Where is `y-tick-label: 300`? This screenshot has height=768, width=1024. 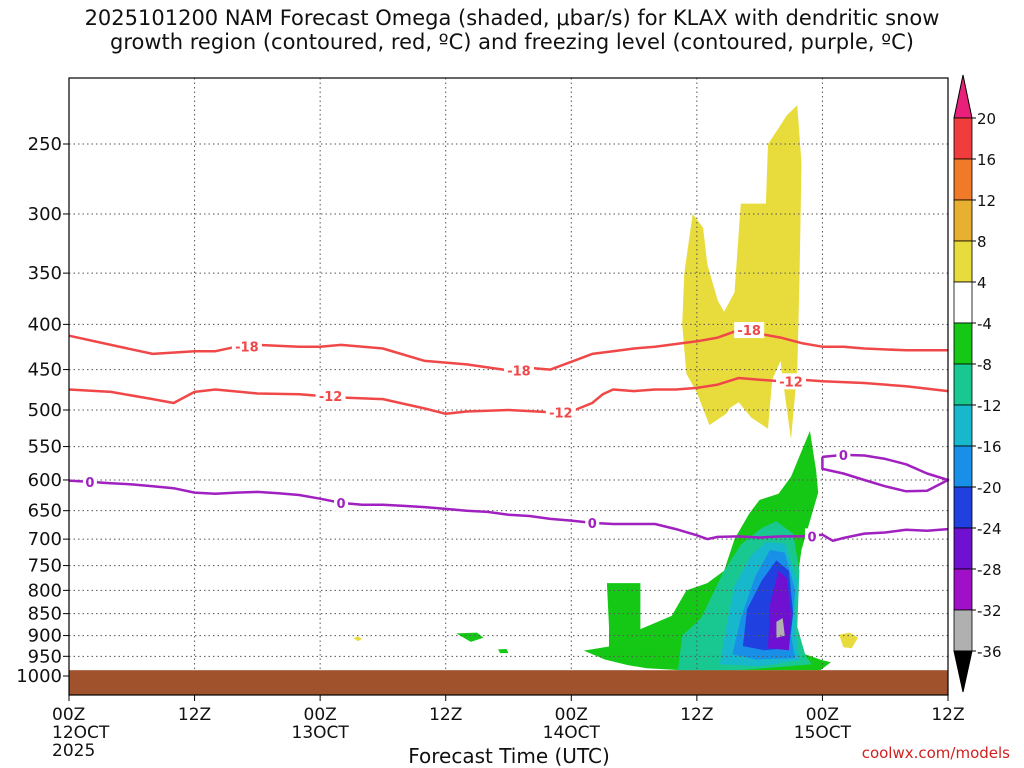 y-tick-label: 300 is located at coordinates (45, 214).